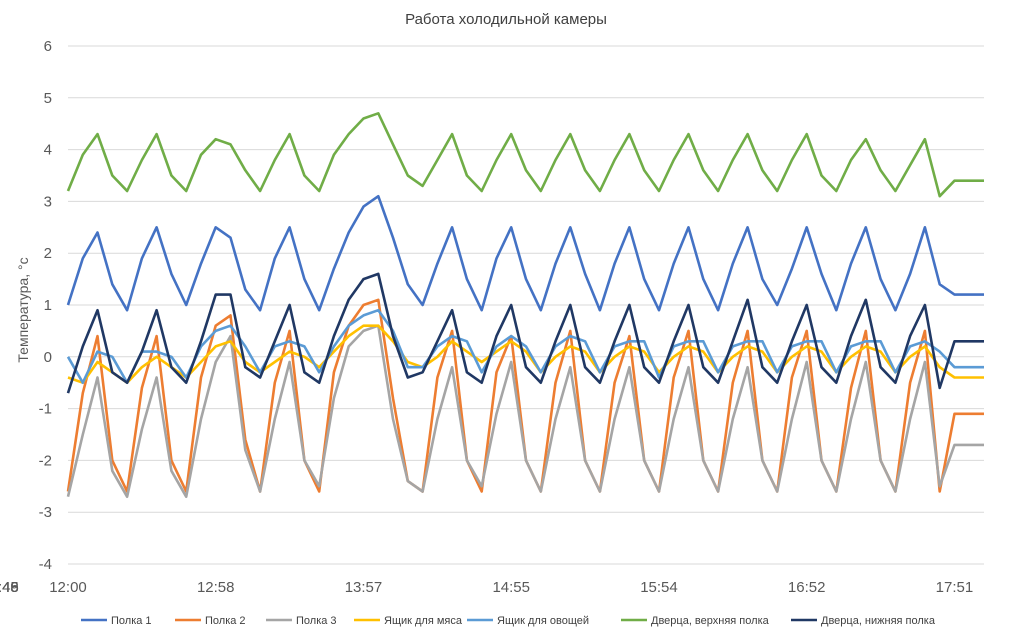 The height and width of the screenshot is (638, 1013). What do you see at coordinates (506, 19) in the screenshot?
I see `chart-title: Работа холодильной камеры` at bounding box center [506, 19].